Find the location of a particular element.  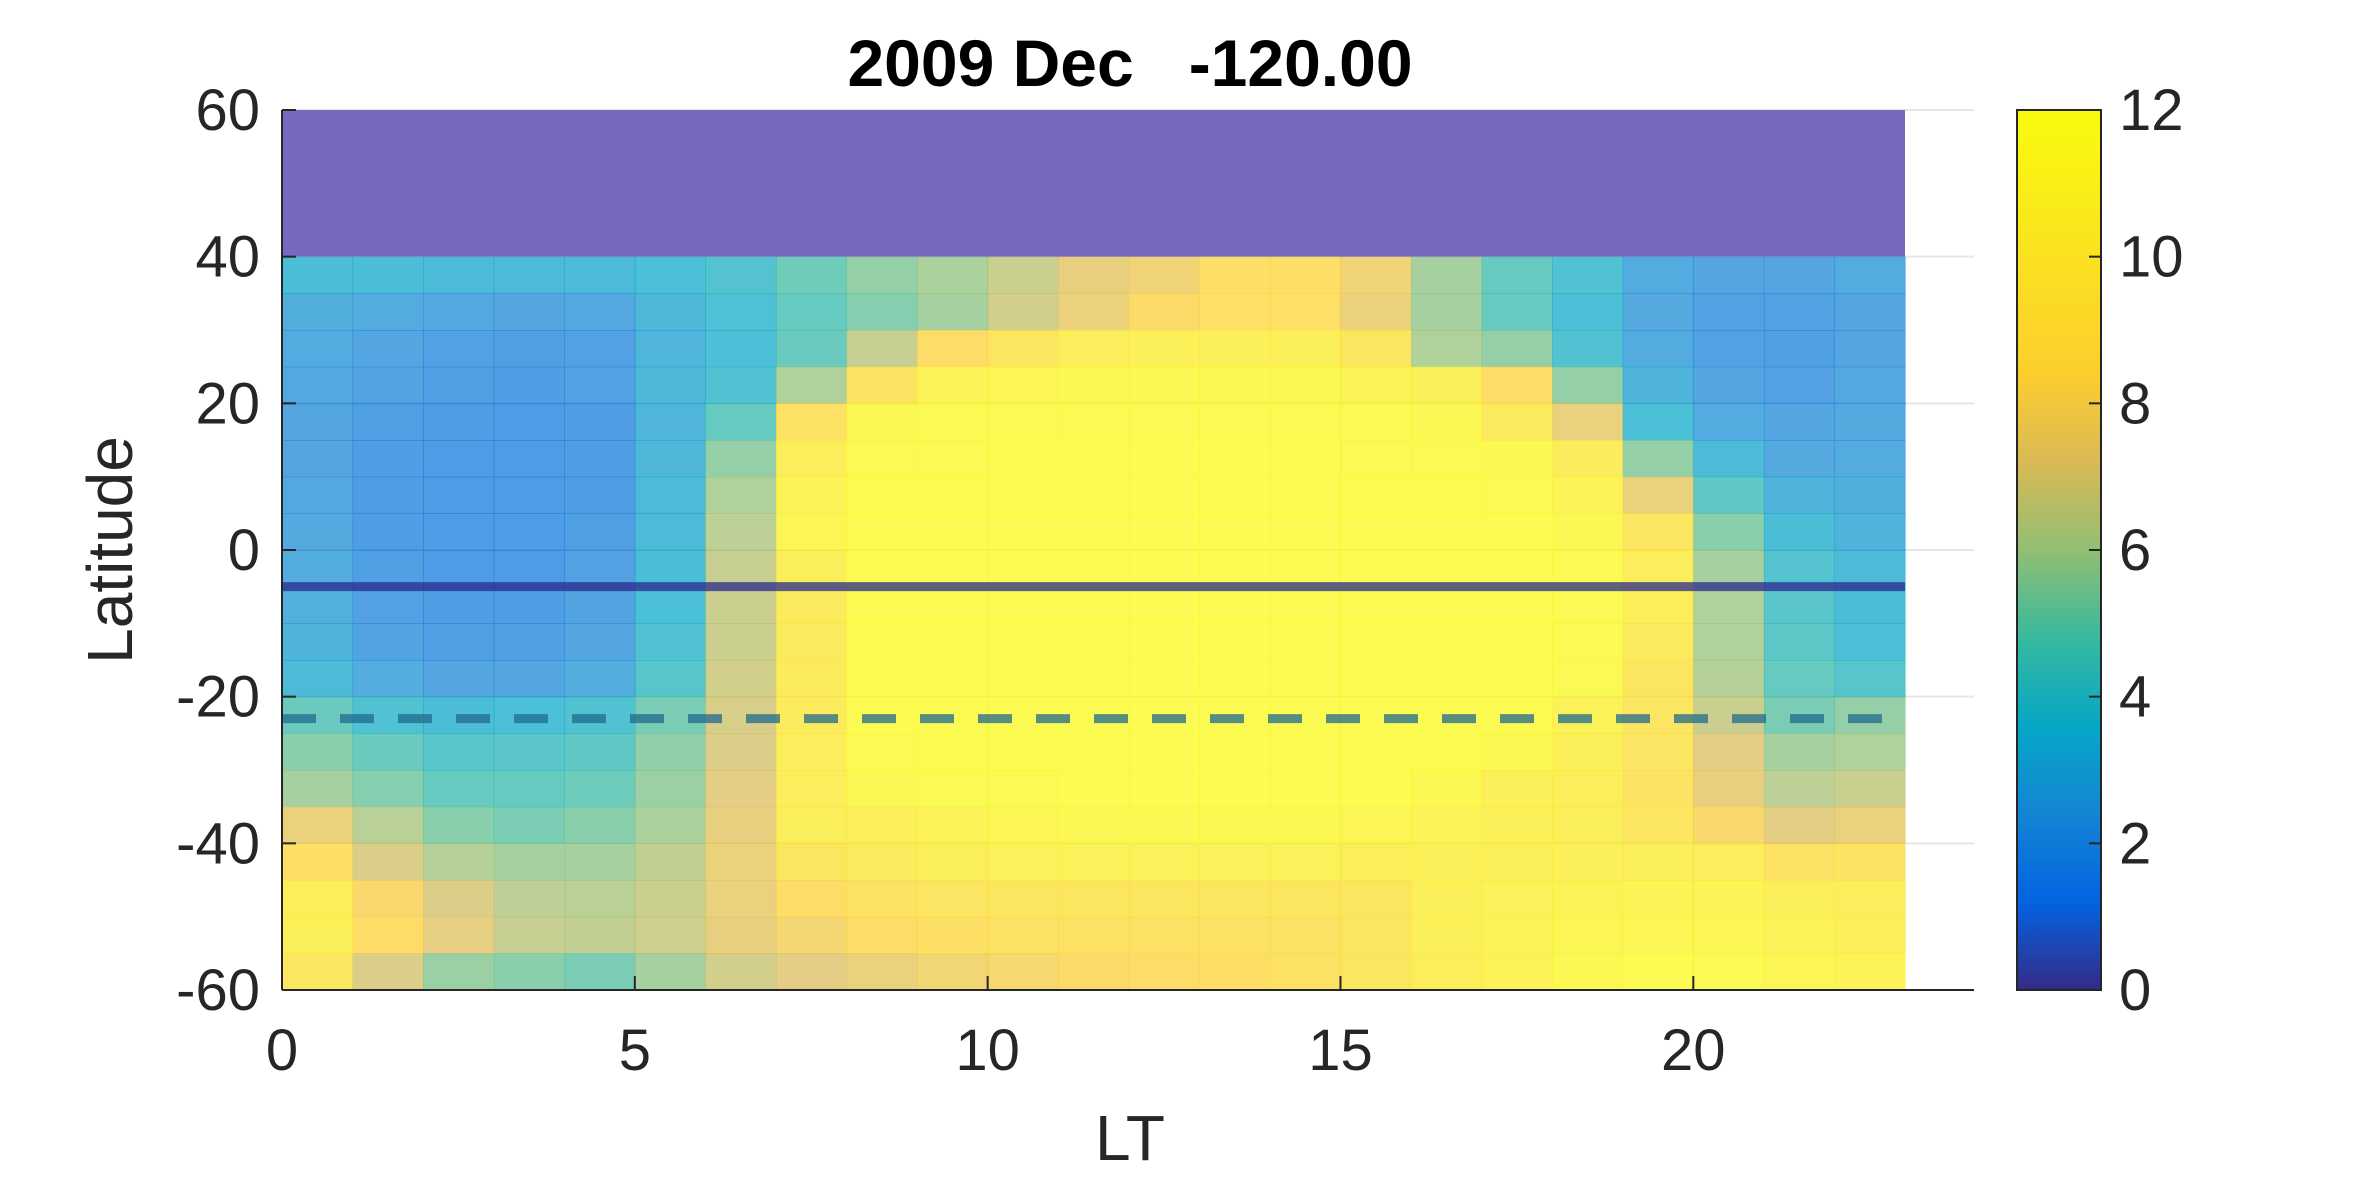

y-tick-label: 40 is located at coordinates (227, 257).